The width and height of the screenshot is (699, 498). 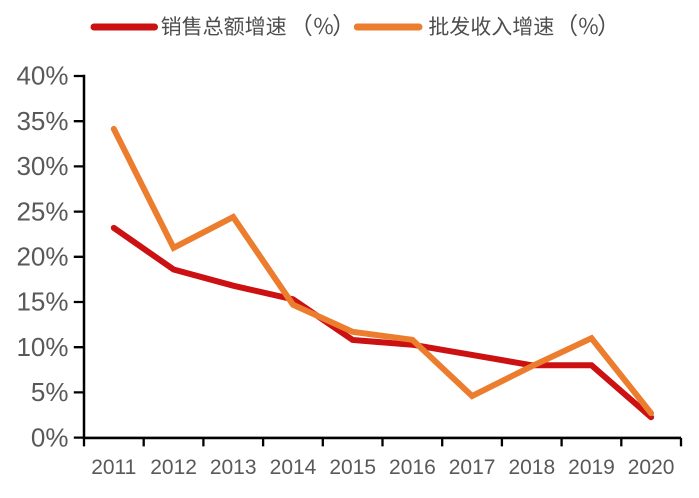 I want to click on svg-text: 2011, so click(x=113, y=467).